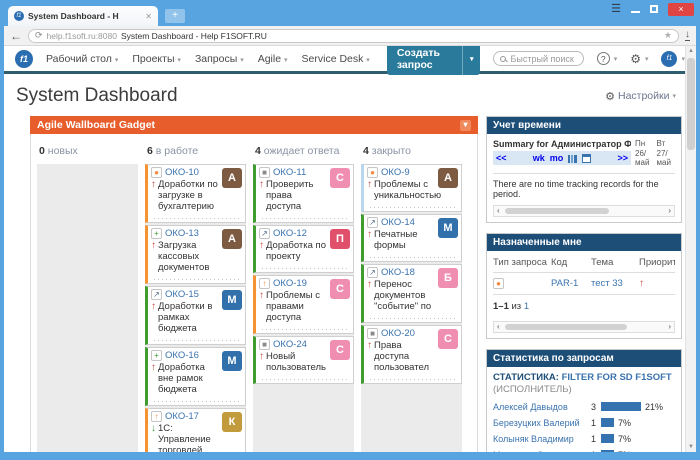  Describe the element at coordinates (411, 354) in the screenshot. I see `issue-card: С ■ ОКО-20 ↑ Права доступа пользовател` at that location.